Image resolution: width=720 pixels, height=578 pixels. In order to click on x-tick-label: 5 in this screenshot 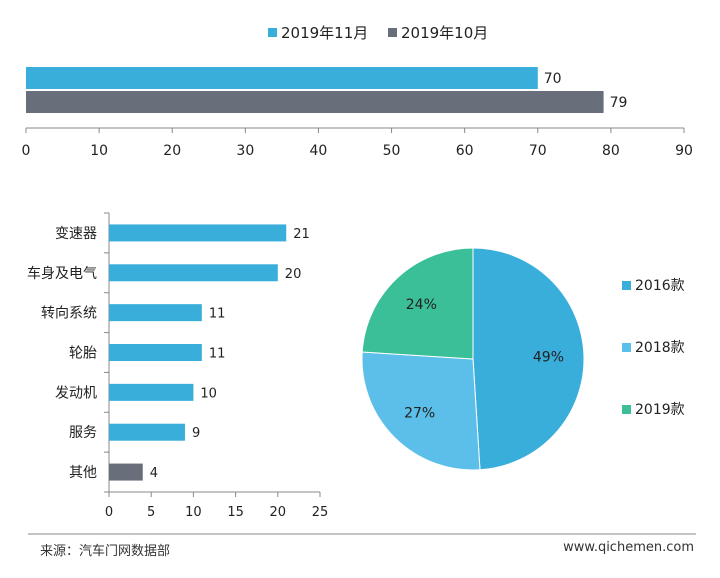, I will do `click(151, 512)`.